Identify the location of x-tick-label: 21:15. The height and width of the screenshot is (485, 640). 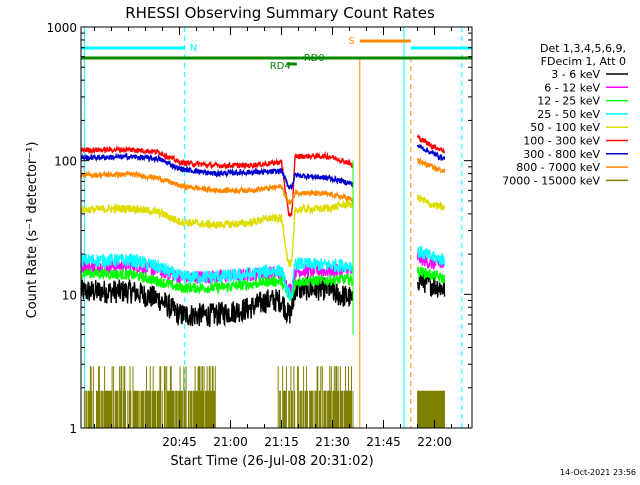
(281, 442).